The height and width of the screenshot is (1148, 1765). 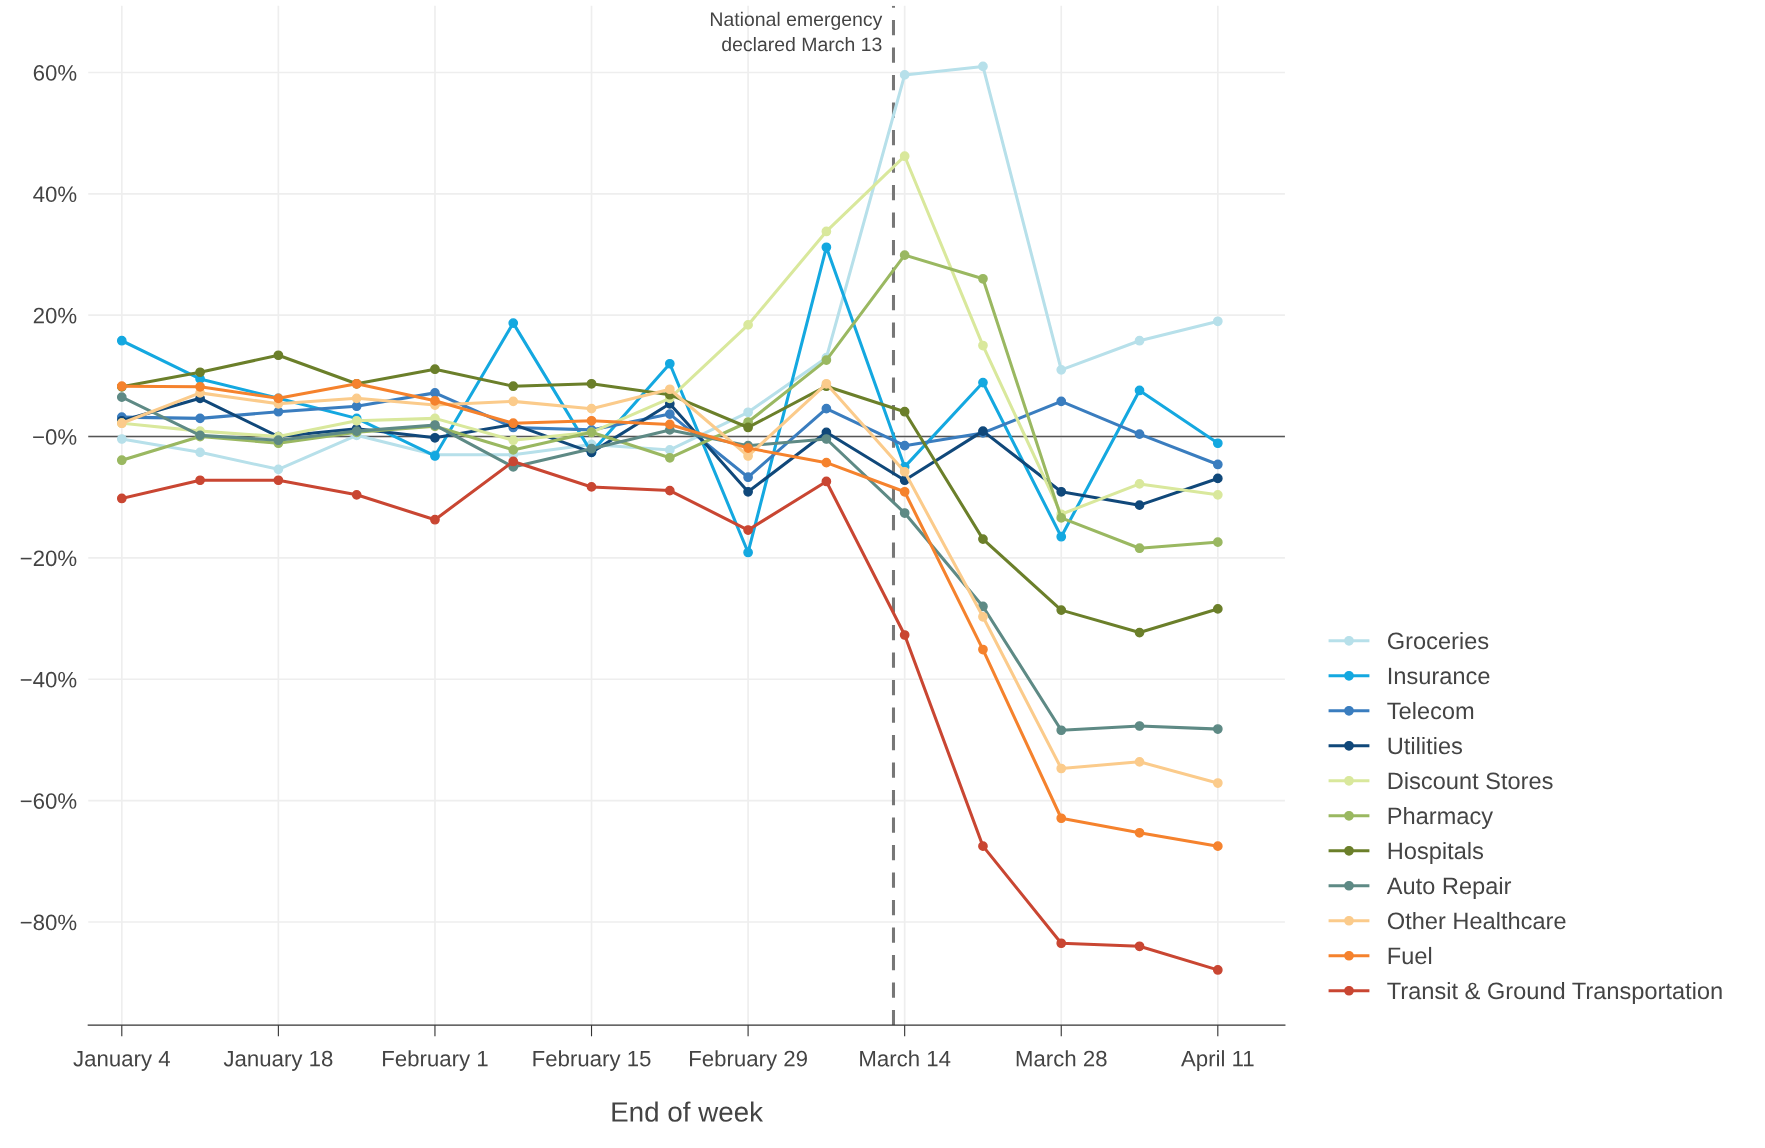 What do you see at coordinates (55, 73) in the screenshot?
I see `y-tick-label: 60%` at bounding box center [55, 73].